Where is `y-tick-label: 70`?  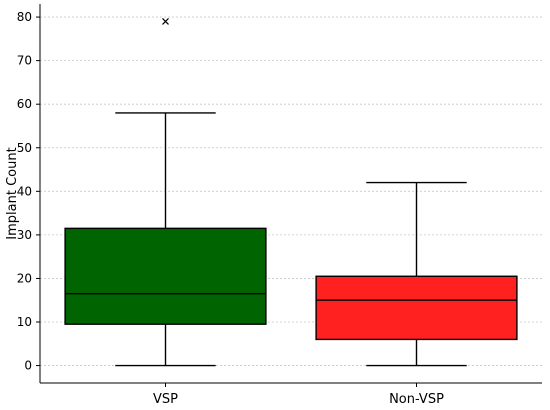 y-tick-label: 70 is located at coordinates (24, 61).